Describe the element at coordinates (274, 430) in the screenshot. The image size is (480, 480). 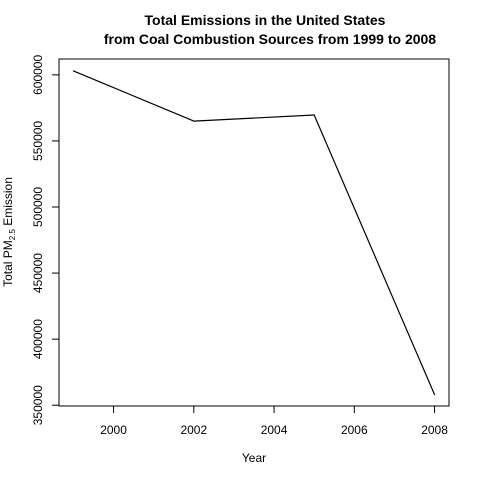
I see `x-tick-label: 2004` at that location.